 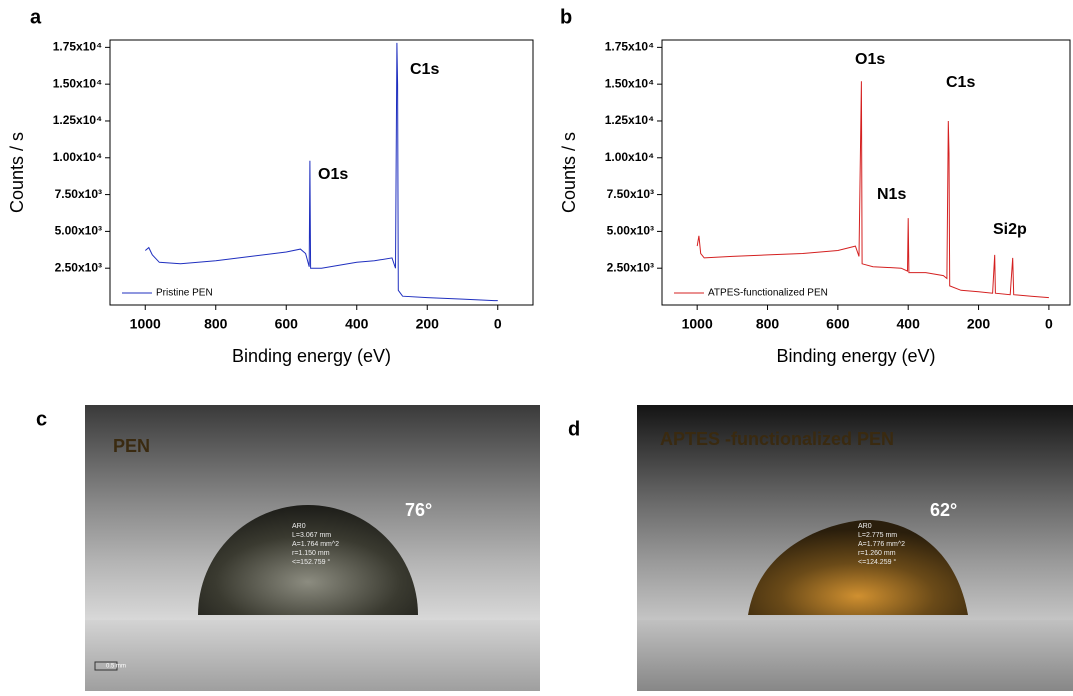 I want to click on plot-frame, so click(x=866, y=172).